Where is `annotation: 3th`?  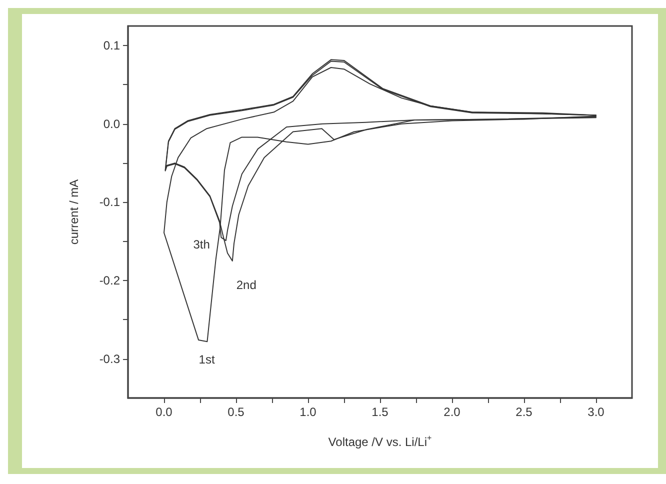
annotation: 3th is located at coordinates (201, 245).